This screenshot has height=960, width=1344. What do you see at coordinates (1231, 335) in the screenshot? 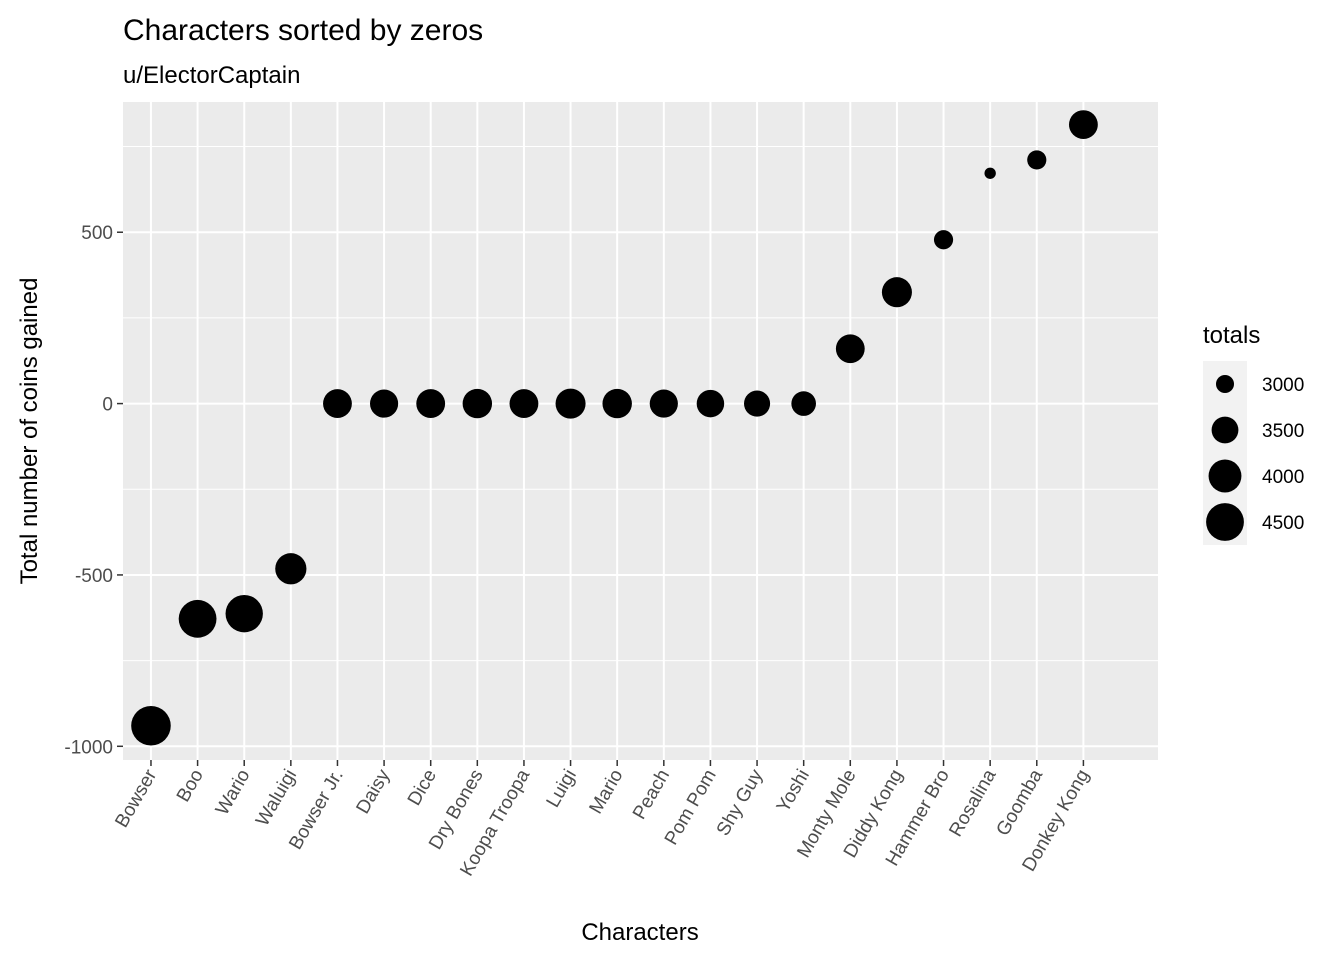
I see `legend-title: totals` at bounding box center [1231, 335].